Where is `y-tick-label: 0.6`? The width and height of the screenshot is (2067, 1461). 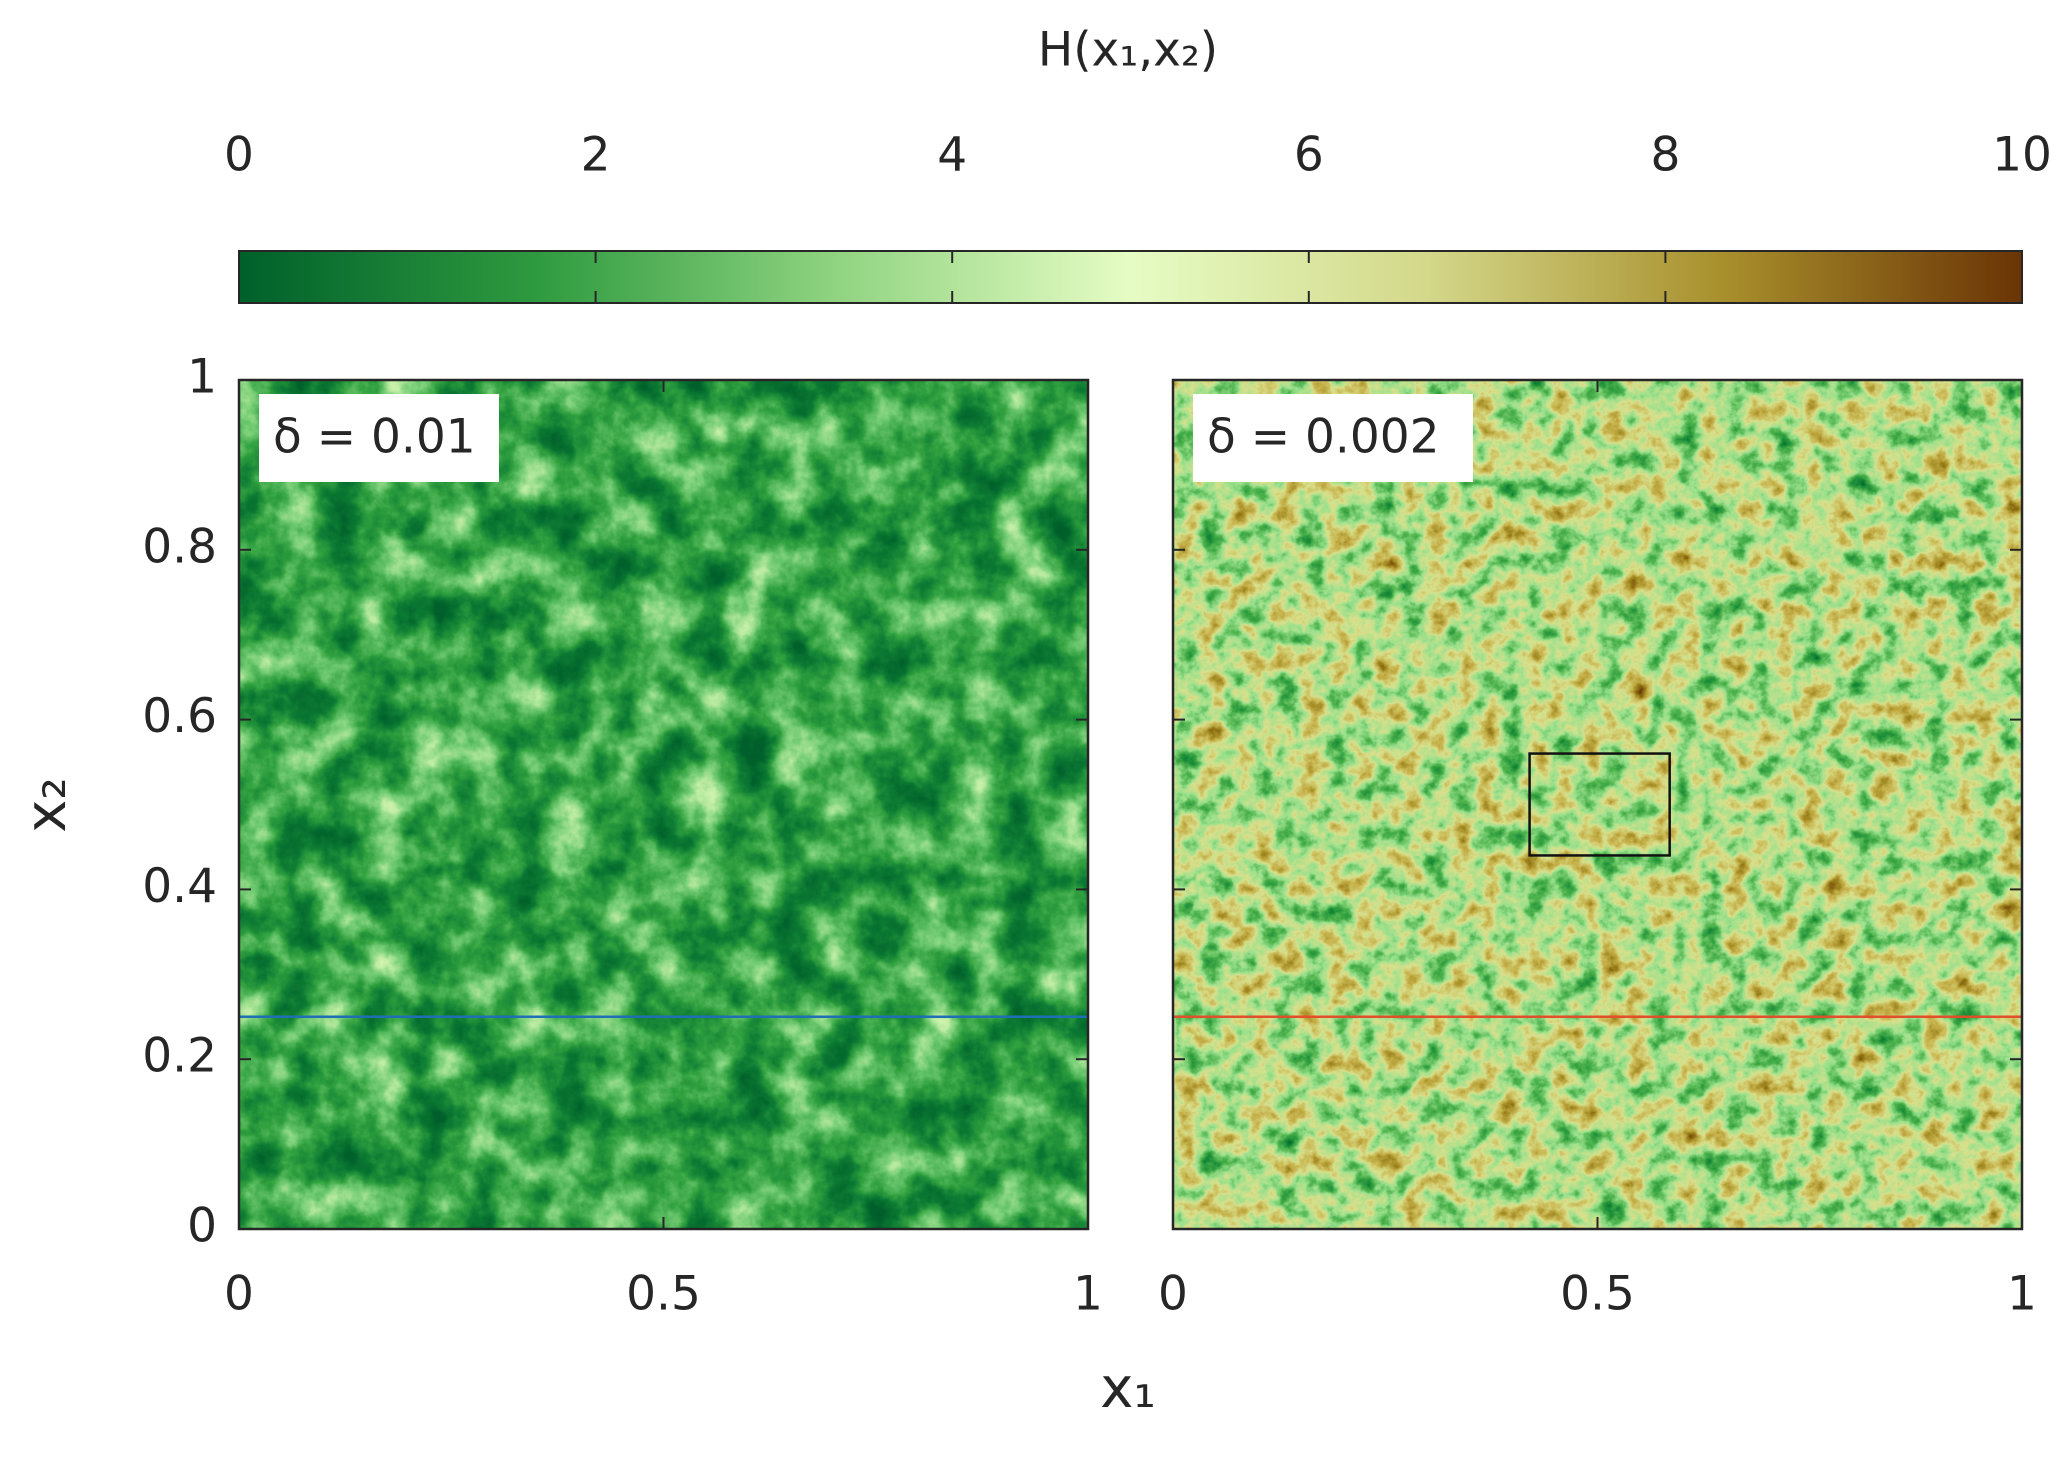 y-tick-label: 0.6 is located at coordinates (179, 716).